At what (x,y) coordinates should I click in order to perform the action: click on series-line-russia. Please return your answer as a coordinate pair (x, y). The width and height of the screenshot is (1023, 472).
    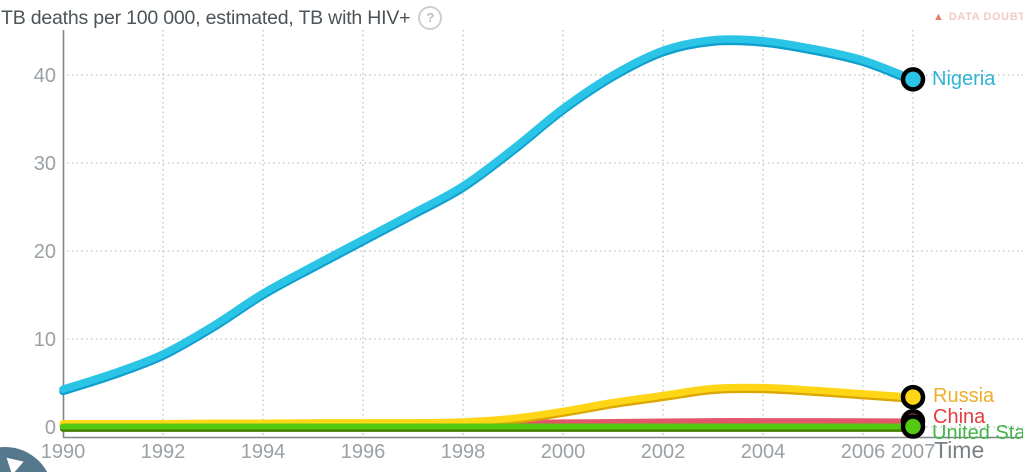
    Looking at the image, I should click on (488, 405).